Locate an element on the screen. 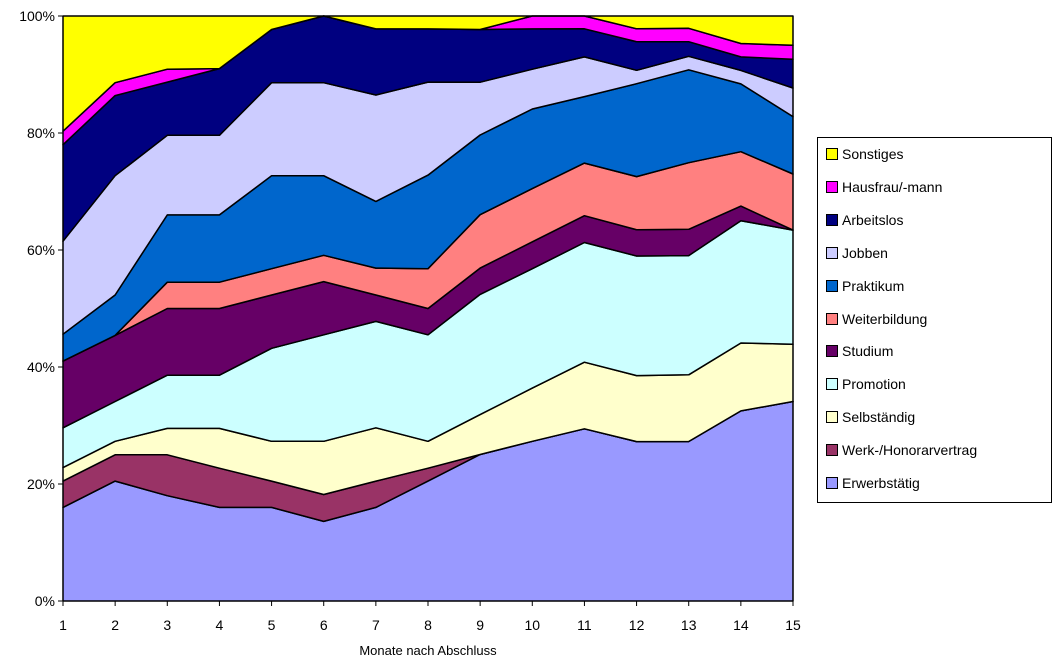 The image size is (1058, 662). legend-item: Weiterbildung is located at coordinates (876, 319).